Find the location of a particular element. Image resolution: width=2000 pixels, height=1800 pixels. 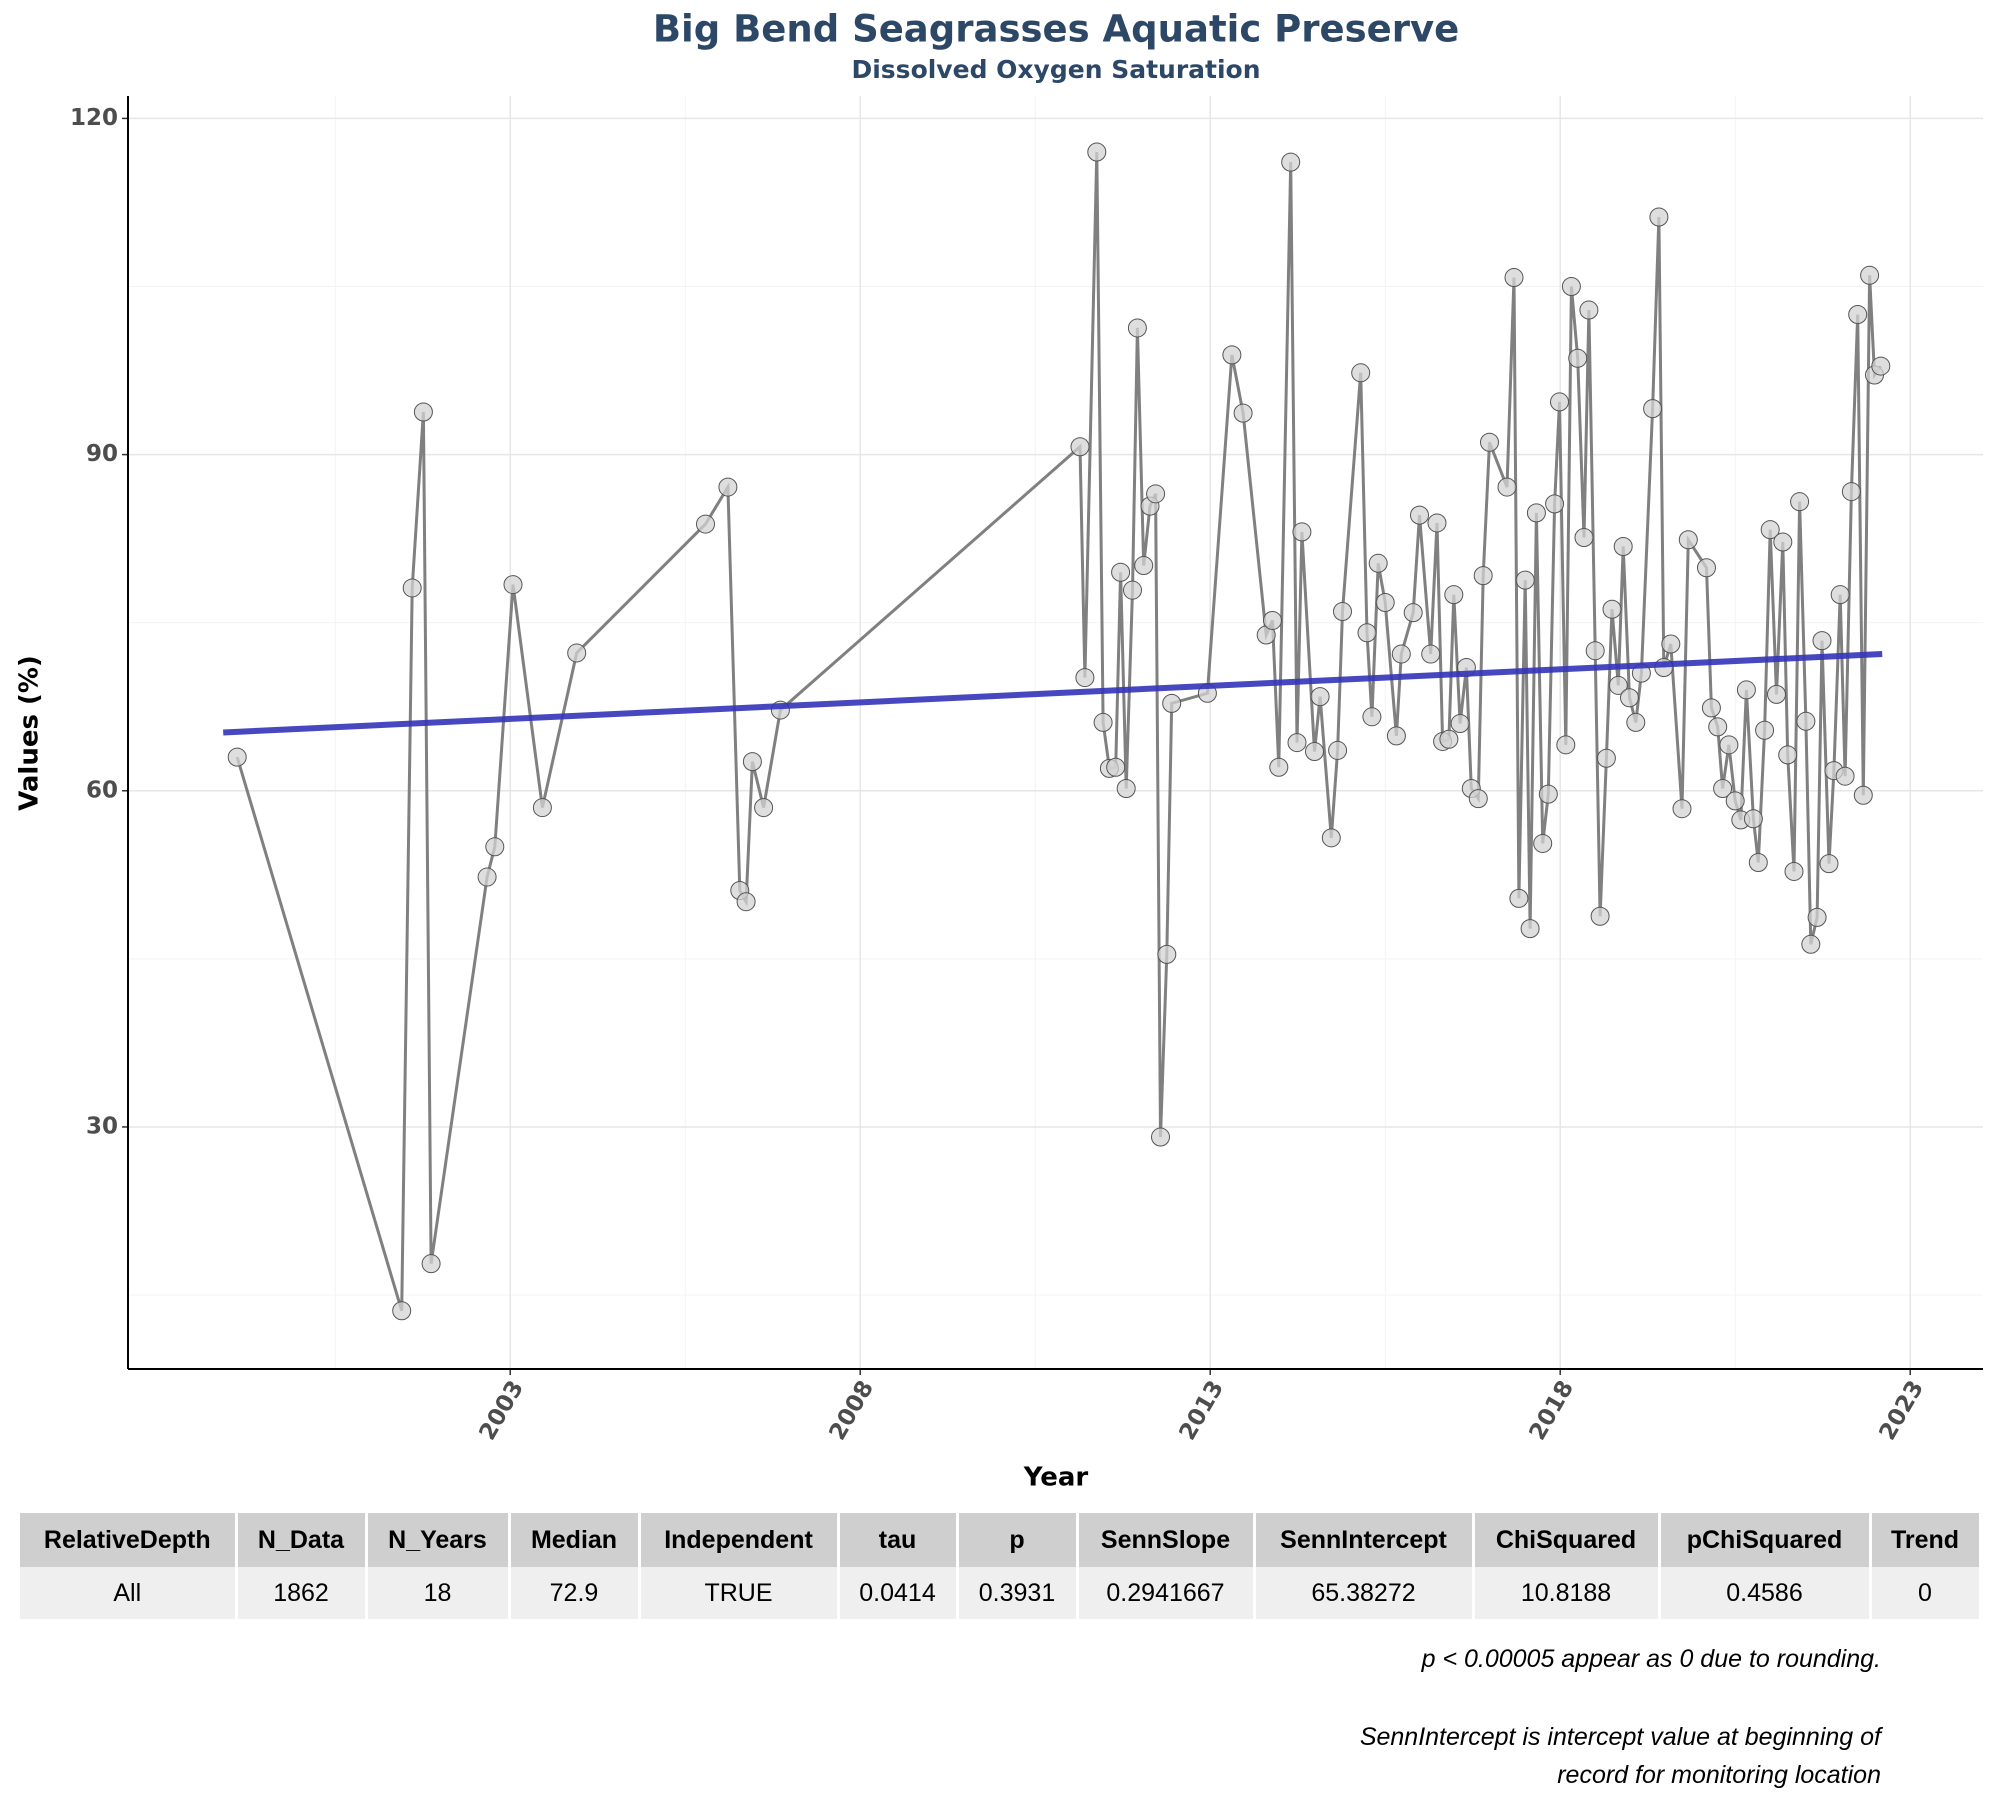

table-cell: 72.9 is located at coordinates (575, 1593).